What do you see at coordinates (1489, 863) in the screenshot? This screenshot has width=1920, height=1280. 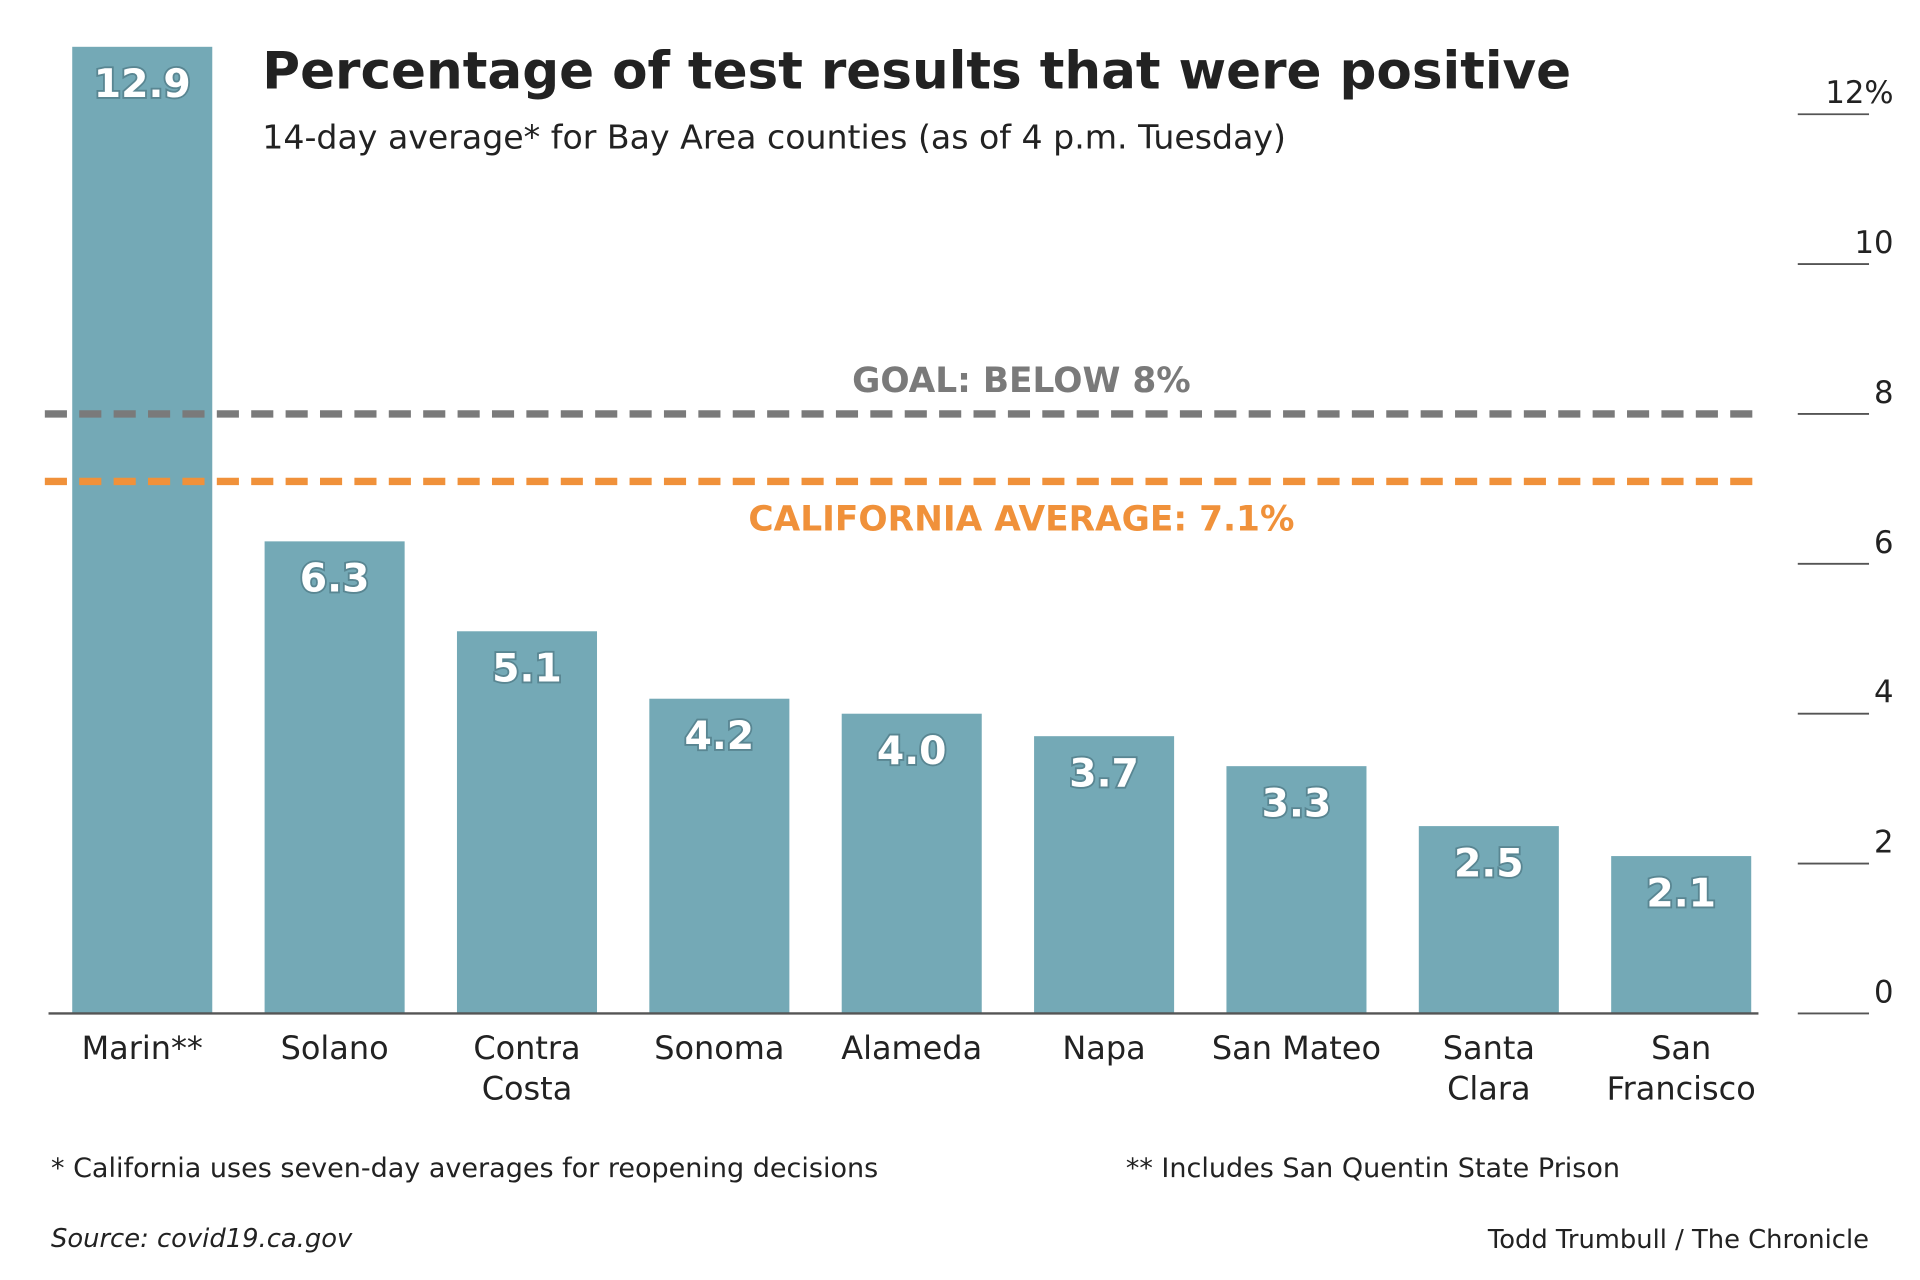 I see `value-label: 2.5` at bounding box center [1489, 863].